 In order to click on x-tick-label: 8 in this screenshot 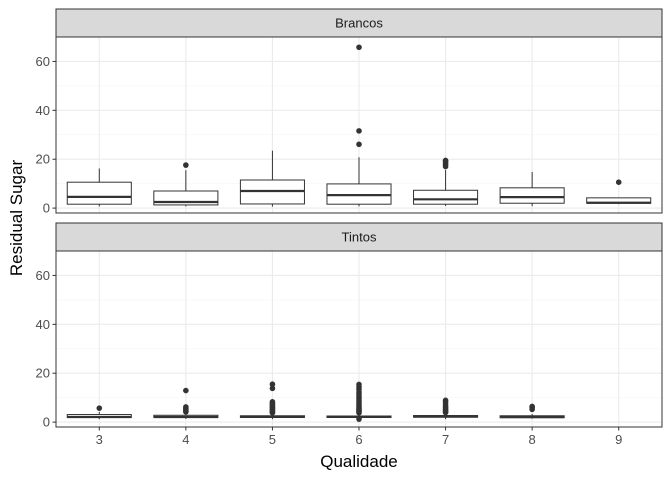, I will do `click(532, 439)`.